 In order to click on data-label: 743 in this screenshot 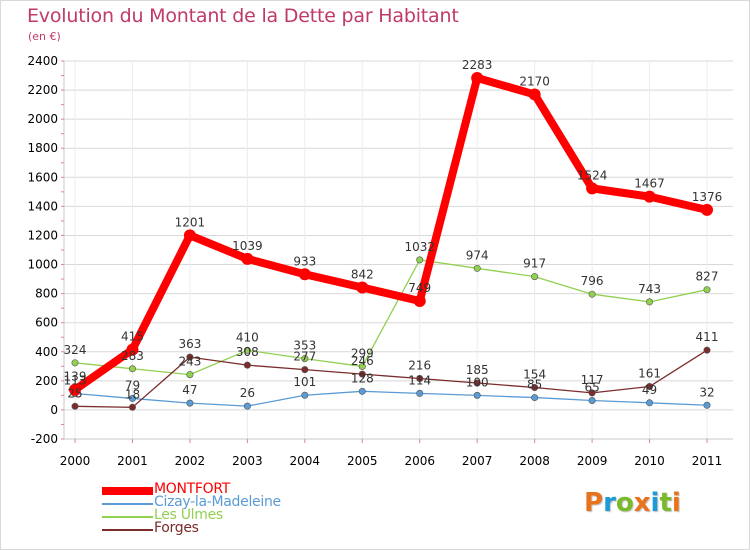, I will do `click(649, 289)`.